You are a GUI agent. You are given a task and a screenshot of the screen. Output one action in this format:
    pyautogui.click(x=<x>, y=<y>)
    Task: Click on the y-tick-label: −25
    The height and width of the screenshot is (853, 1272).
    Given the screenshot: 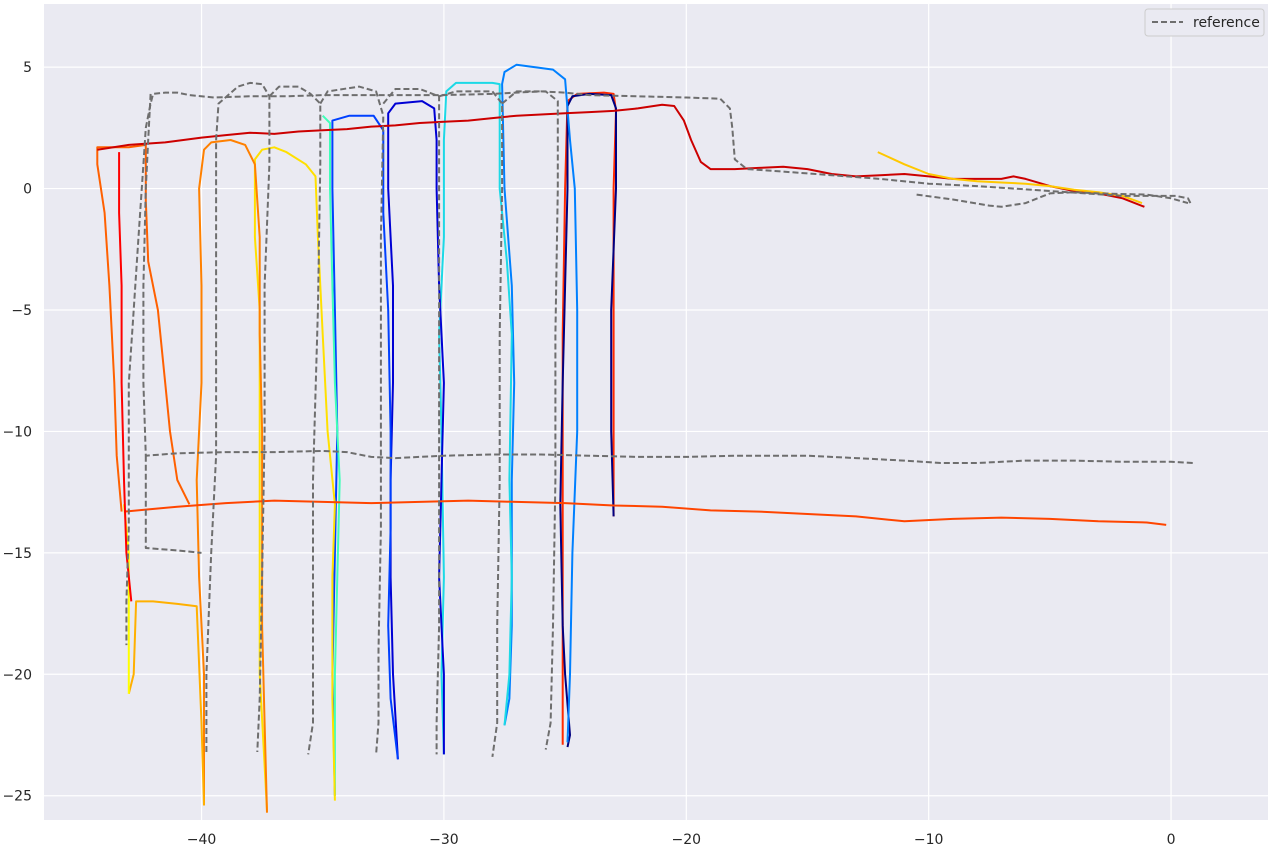 What is the action you would take?
    pyautogui.click(x=17, y=797)
    